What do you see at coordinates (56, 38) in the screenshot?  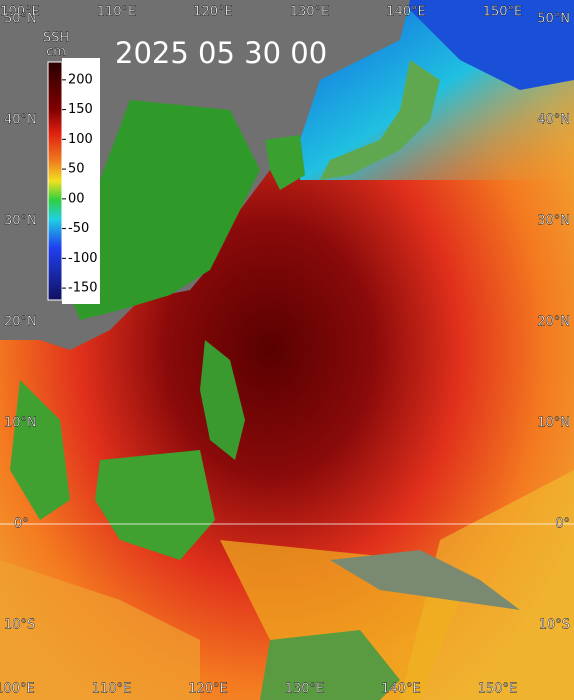 I see `colorbar-label: SSH` at bounding box center [56, 38].